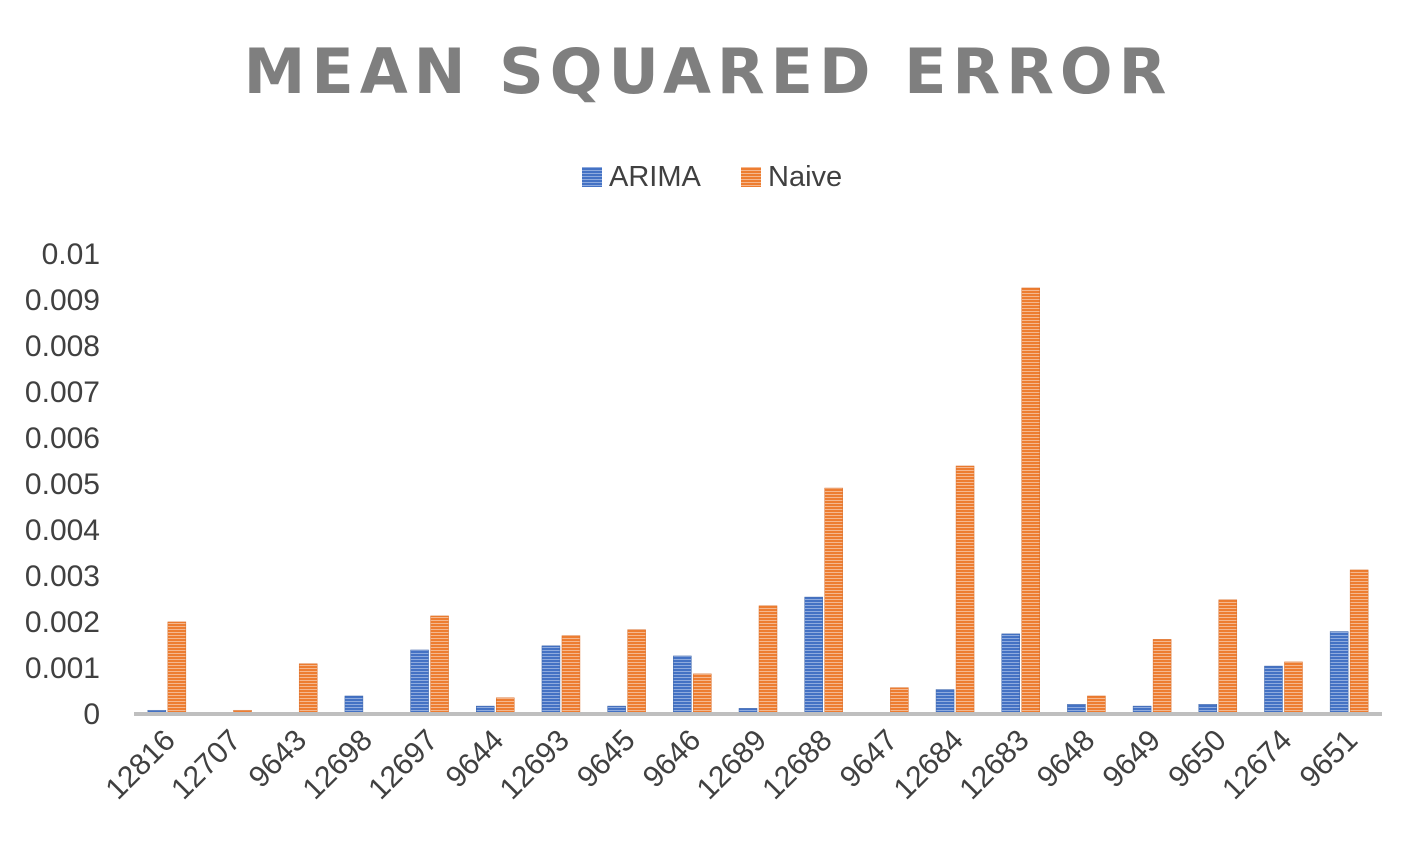  I want to click on legend-label-arima: ARIMA, so click(655, 177).